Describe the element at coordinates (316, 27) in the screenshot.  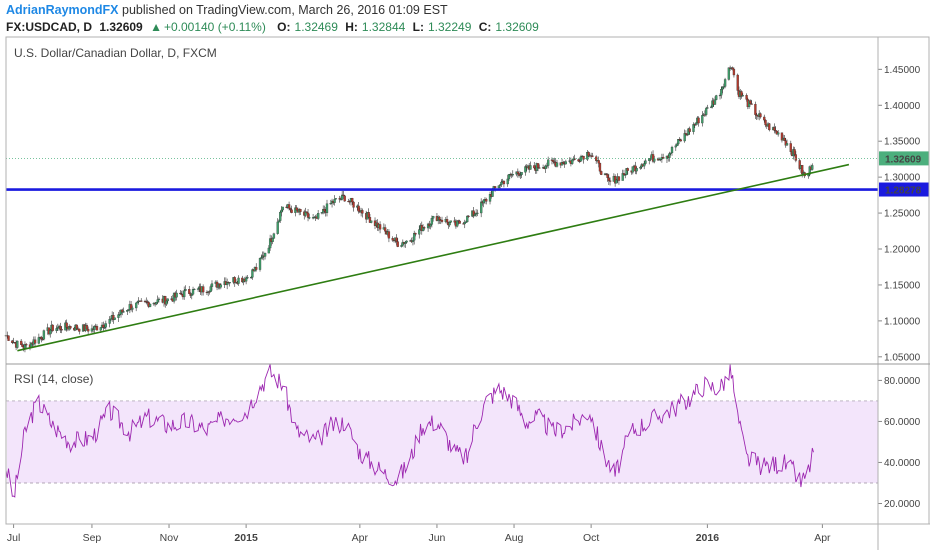
I see `open-value: 1.32469` at that location.